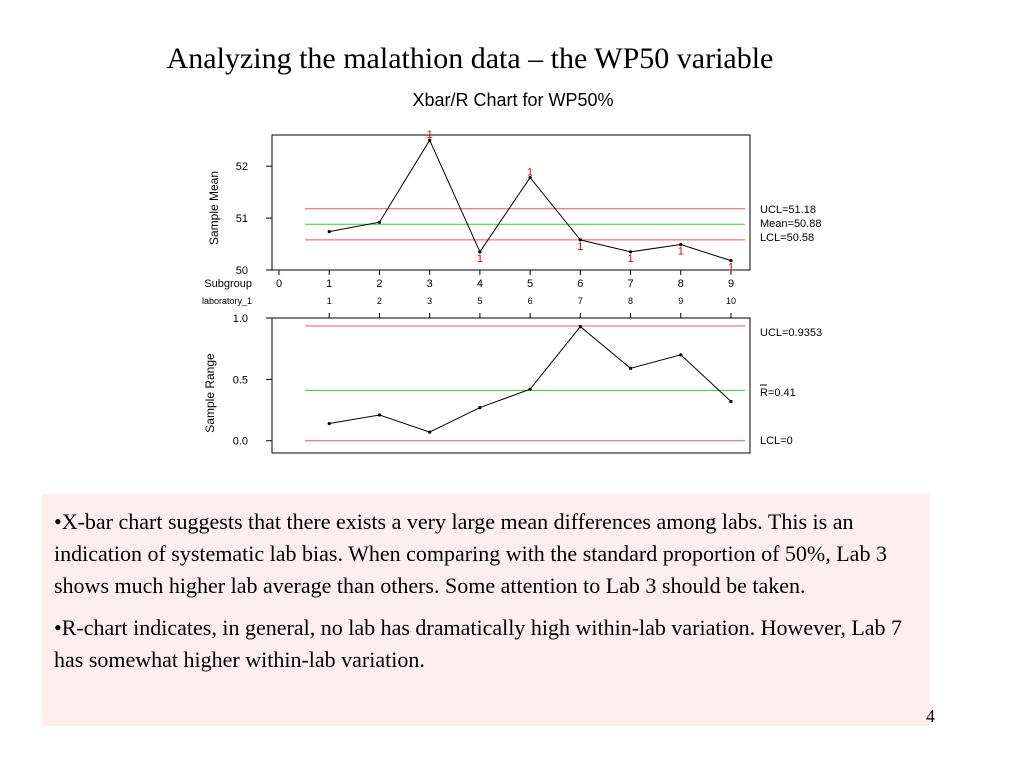 The width and height of the screenshot is (1024, 768). What do you see at coordinates (788, 210) in the screenshot?
I see `xbar-ucl-label: UCL=51.18` at bounding box center [788, 210].